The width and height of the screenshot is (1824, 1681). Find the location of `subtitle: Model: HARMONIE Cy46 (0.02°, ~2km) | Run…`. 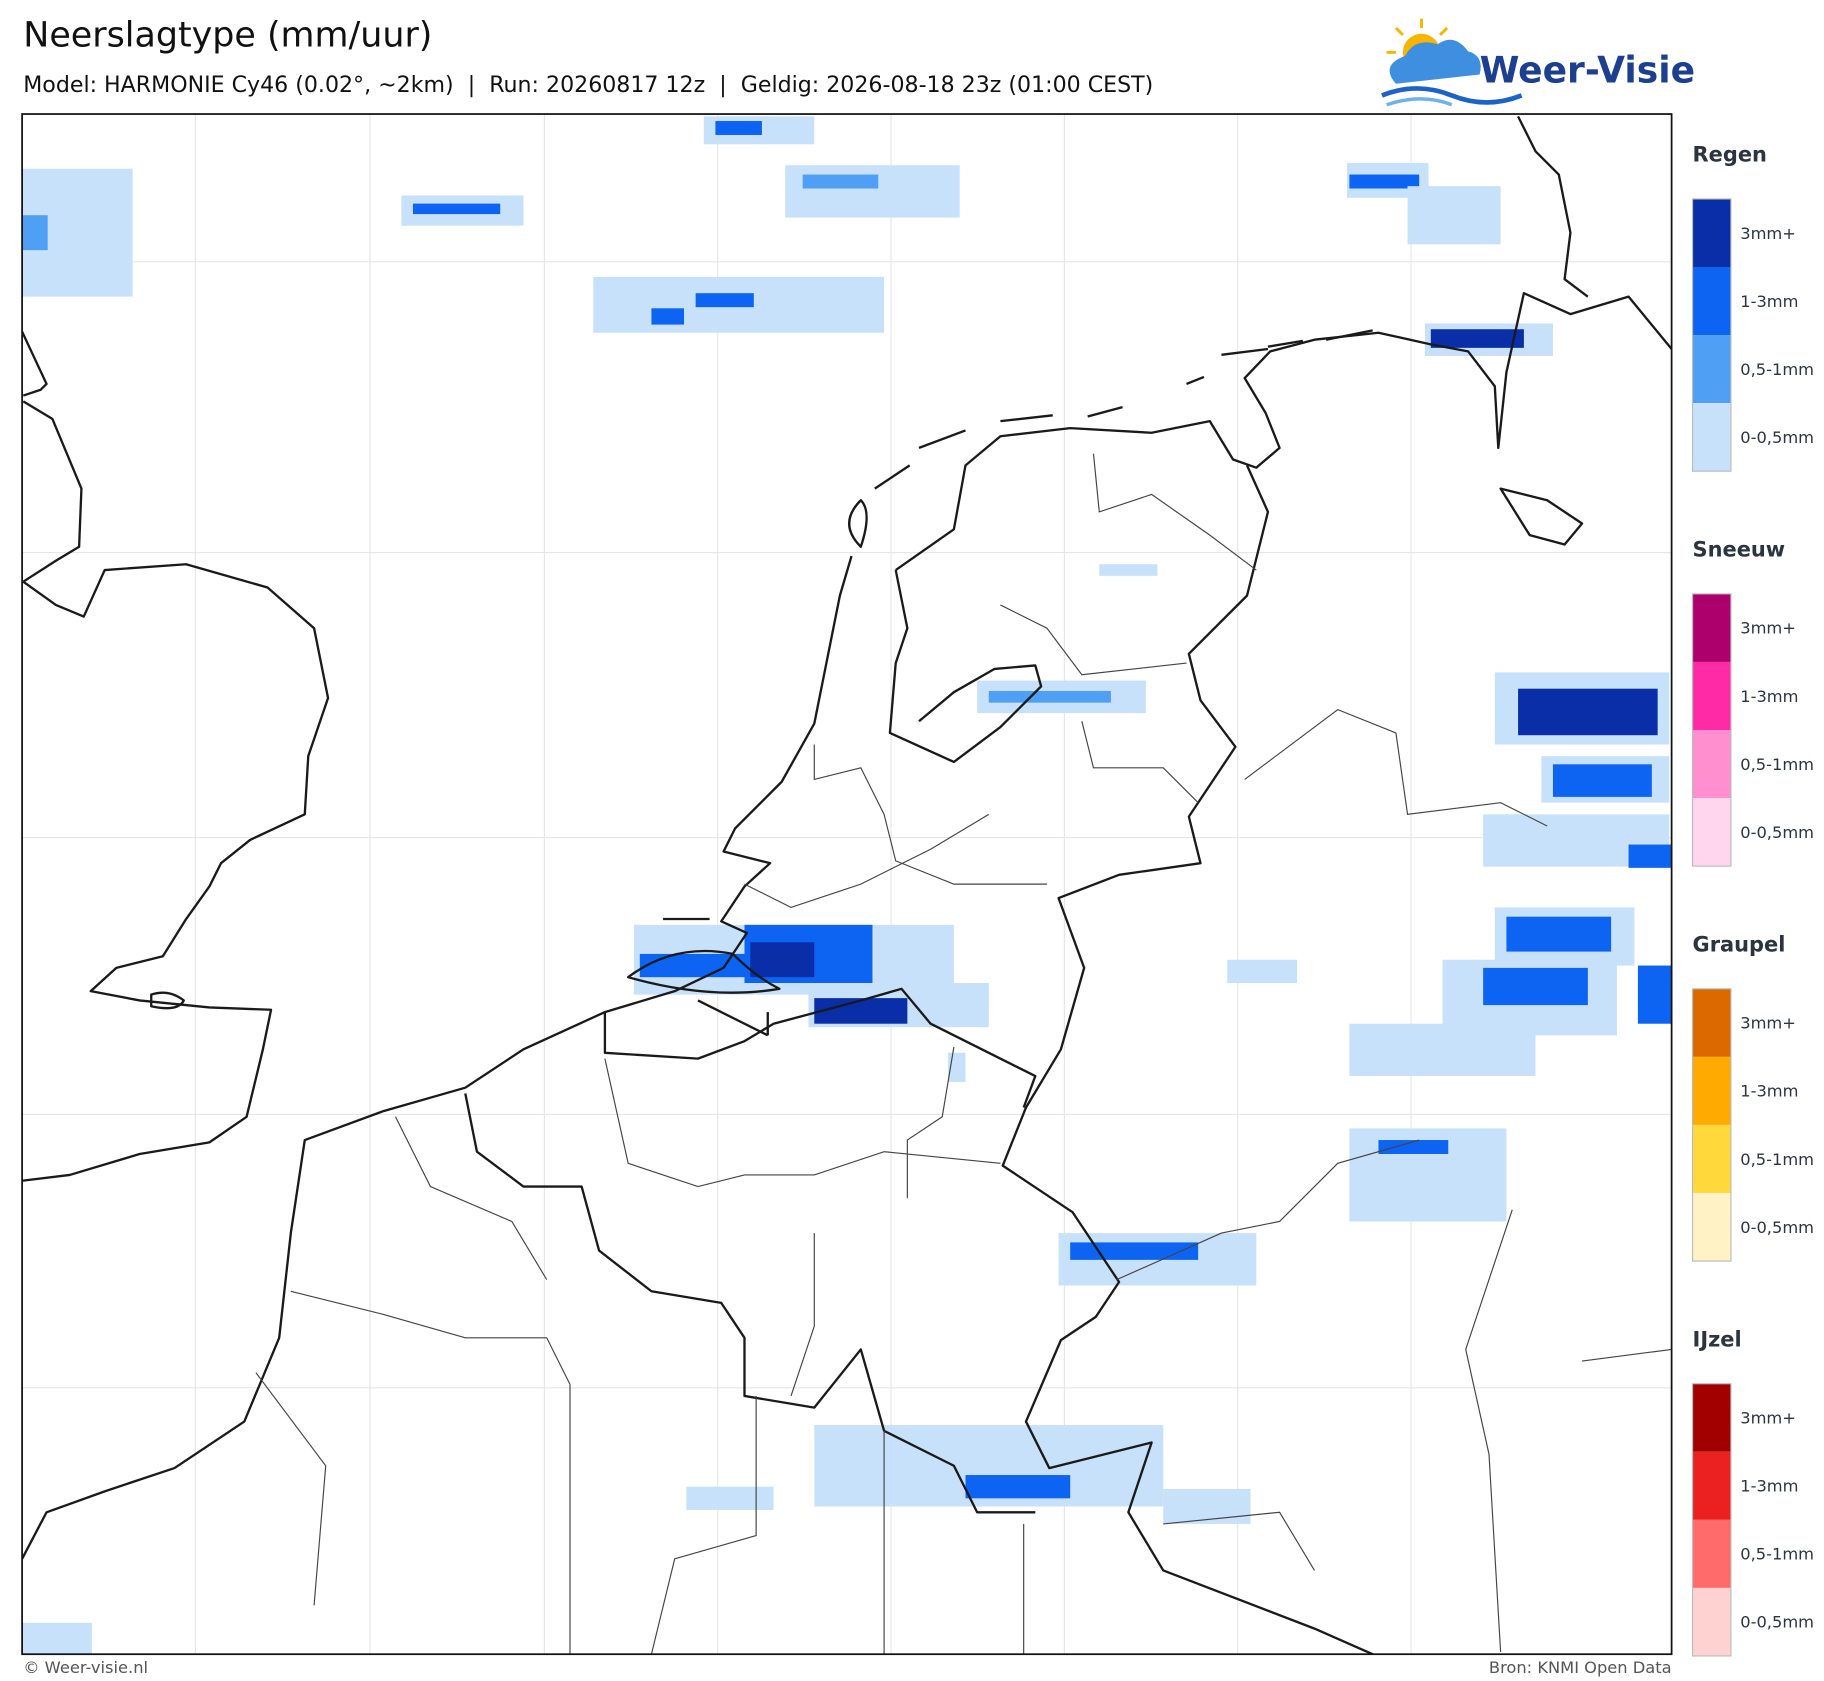

subtitle: Model: HARMONIE Cy46 (0.02°, ~2km) | Run… is located at coordinates (588, 85).